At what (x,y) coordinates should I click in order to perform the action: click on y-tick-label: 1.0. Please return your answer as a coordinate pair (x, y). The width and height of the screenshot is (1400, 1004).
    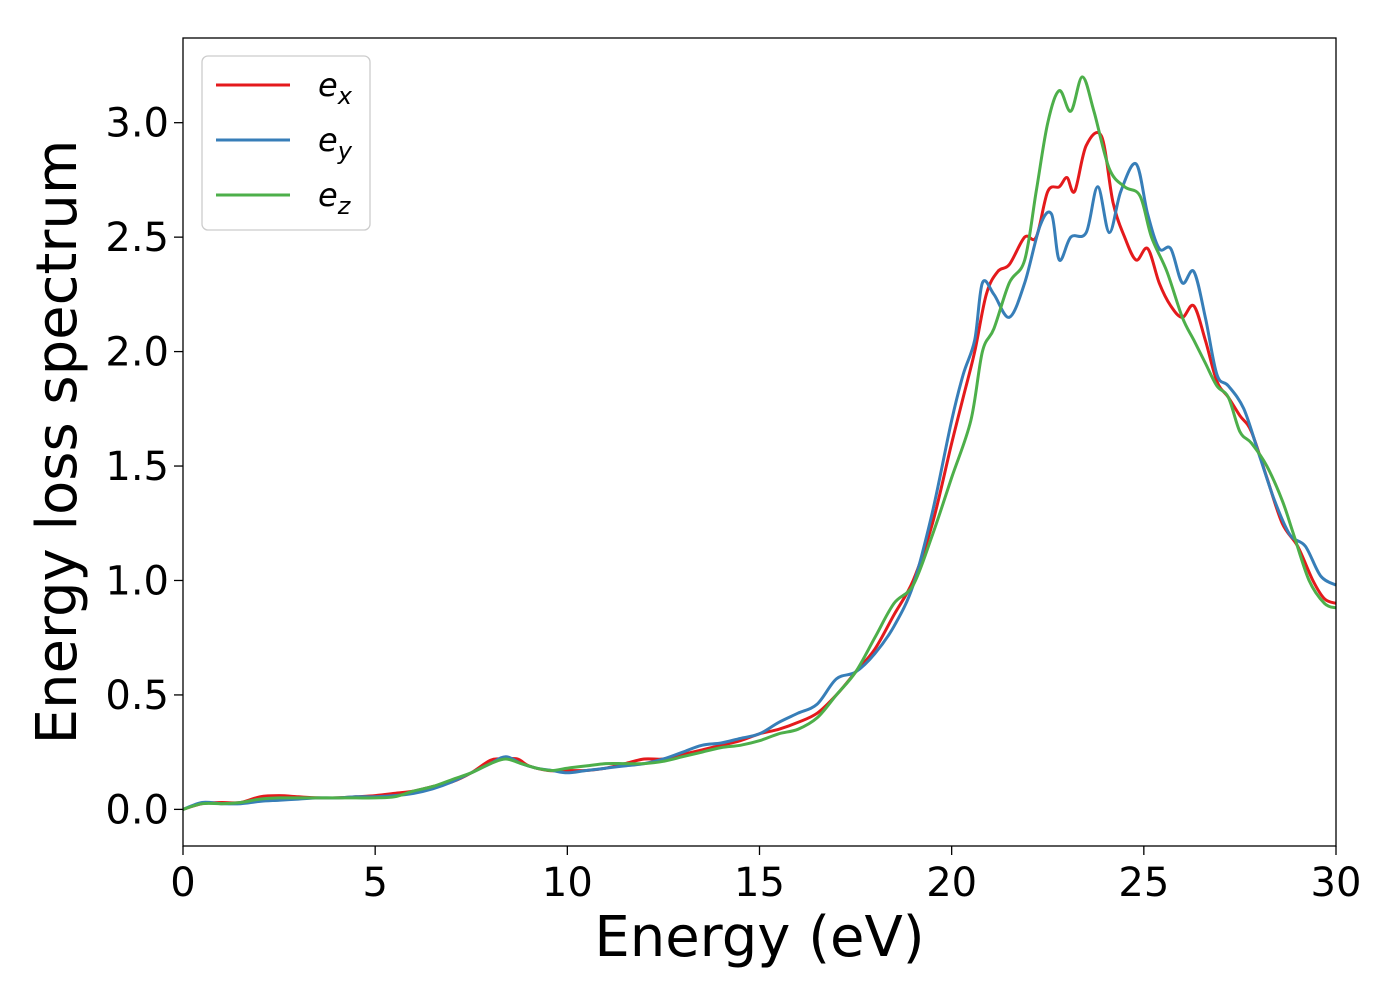
    Looking at the image, I should click on (137, 581).